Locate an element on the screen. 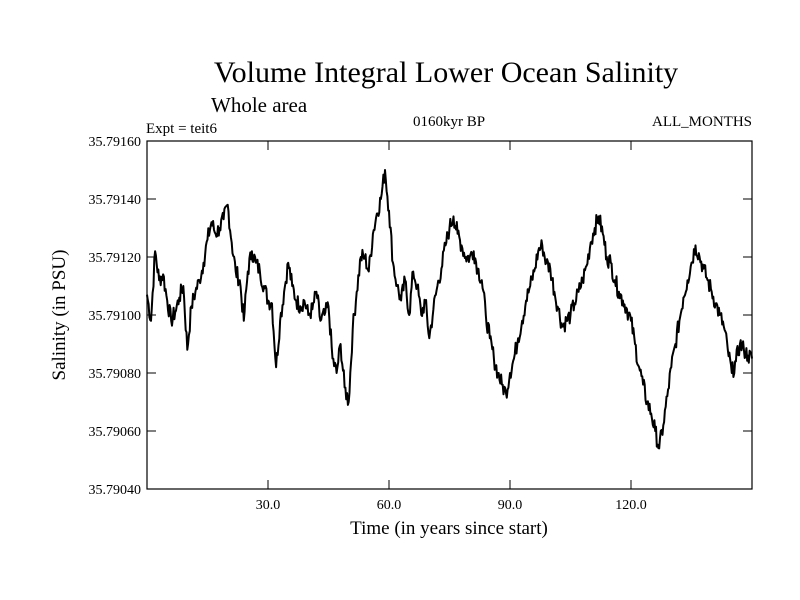  y-tick-label: 35.79160 is located at coordinates (115, 142).